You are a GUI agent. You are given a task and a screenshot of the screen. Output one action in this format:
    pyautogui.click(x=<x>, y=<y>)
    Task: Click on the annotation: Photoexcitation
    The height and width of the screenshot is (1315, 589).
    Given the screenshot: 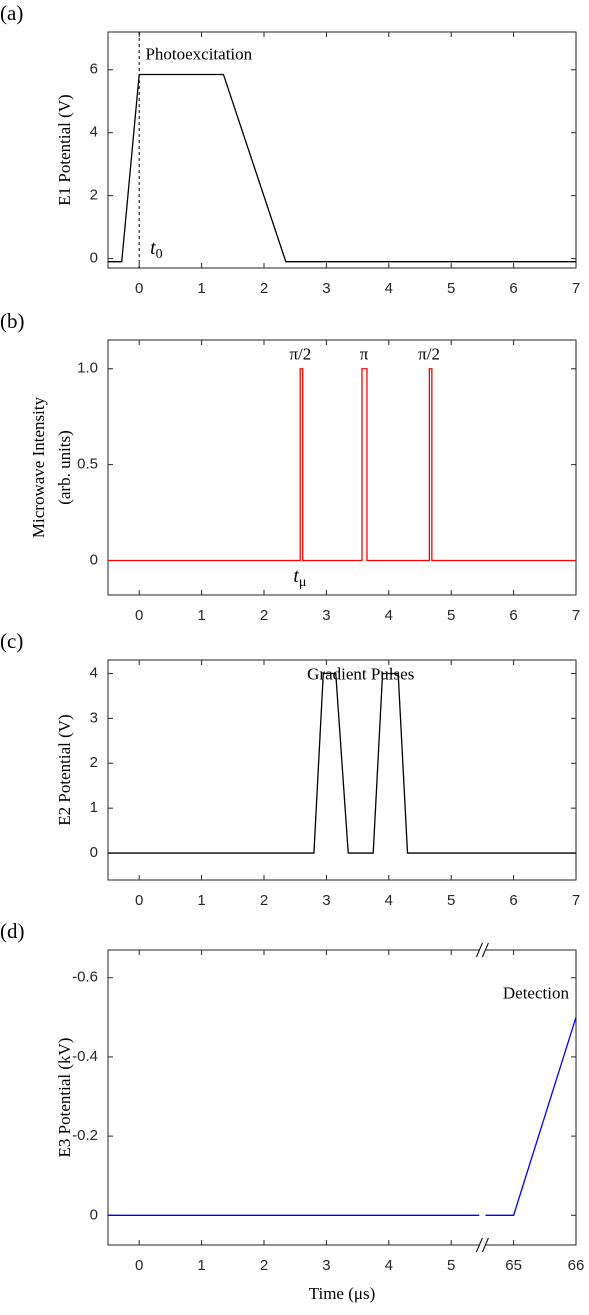 What is the action you would take?
    pyautogui.click(x=198, y=54)
    